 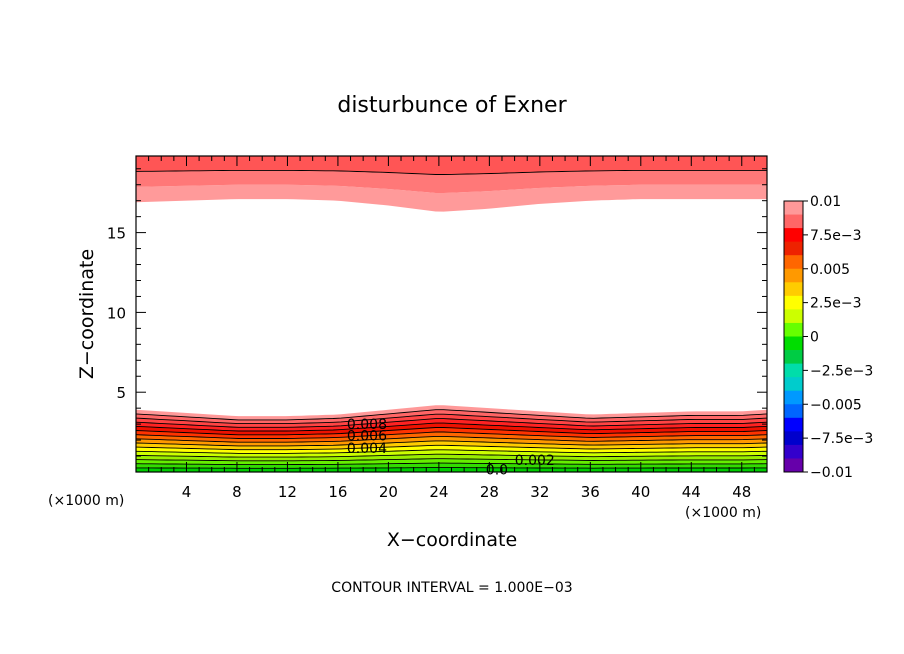 I want to click on z-tick-label: 15, so click(x=116, y=234).